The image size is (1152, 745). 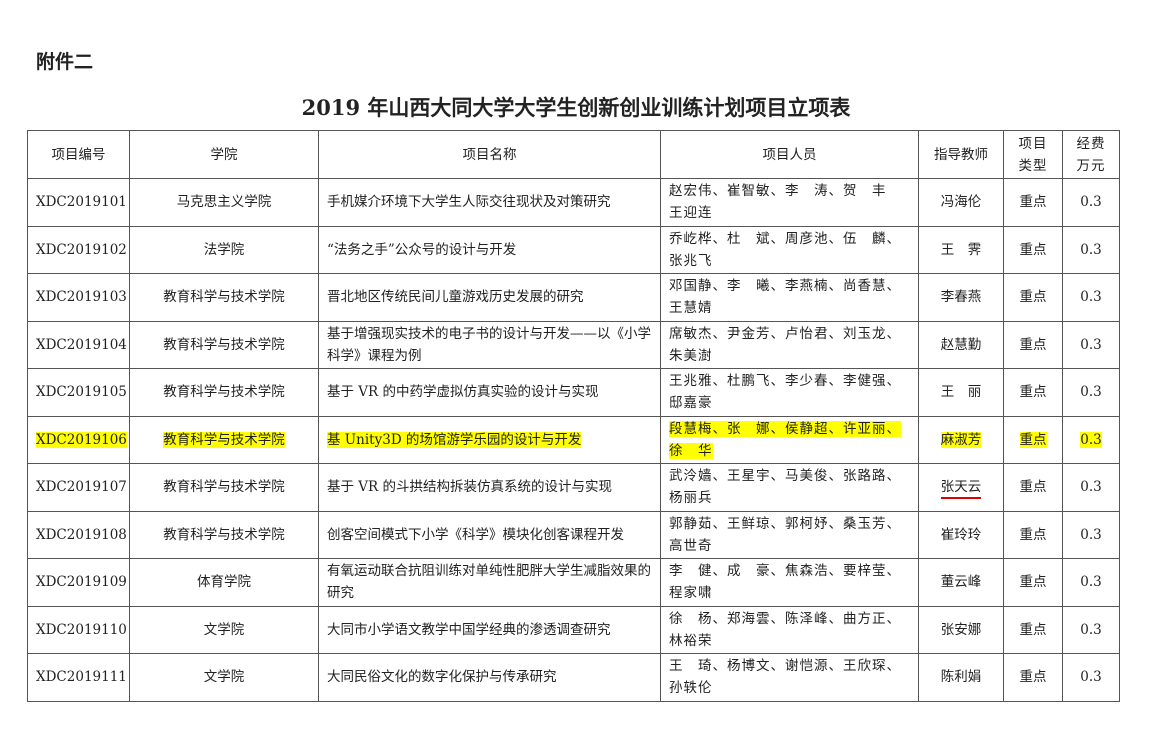 What do you see at coordinates (224, 582) in the screenshot?
I see `college: 体育学院` at bounding box center [224, 582].